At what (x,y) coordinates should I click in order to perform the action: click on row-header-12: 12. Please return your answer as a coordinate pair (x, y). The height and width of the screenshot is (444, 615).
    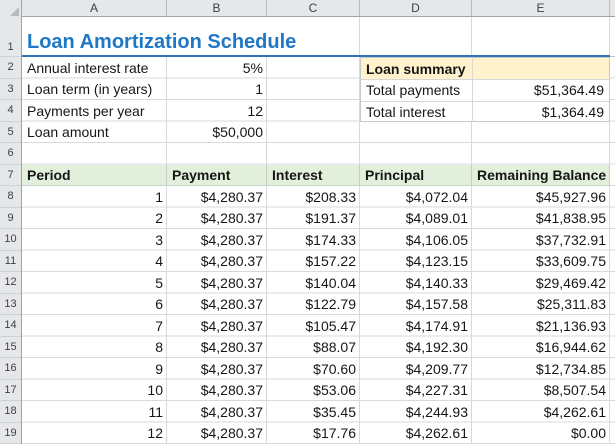
    Looking at the image, I should click on (10, 283).